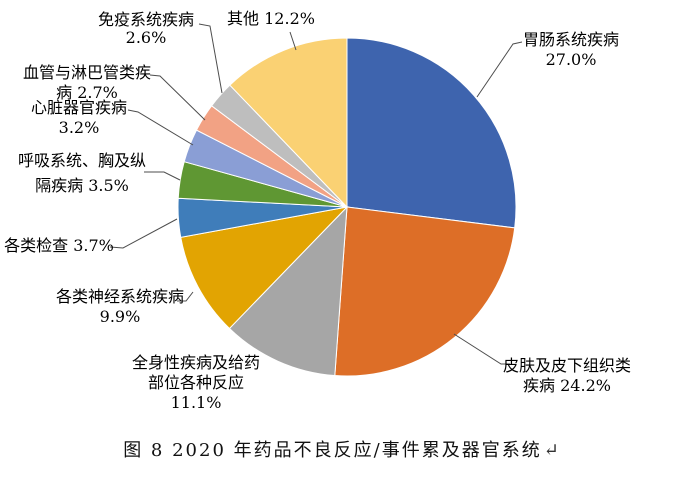 The image size is (674, 482). Describe the element at coordinates (332, 450) in the screenshot. I see `figure-caption-text: 图 8 2020 年药品不良反应/事件累及器官系统` at that location.